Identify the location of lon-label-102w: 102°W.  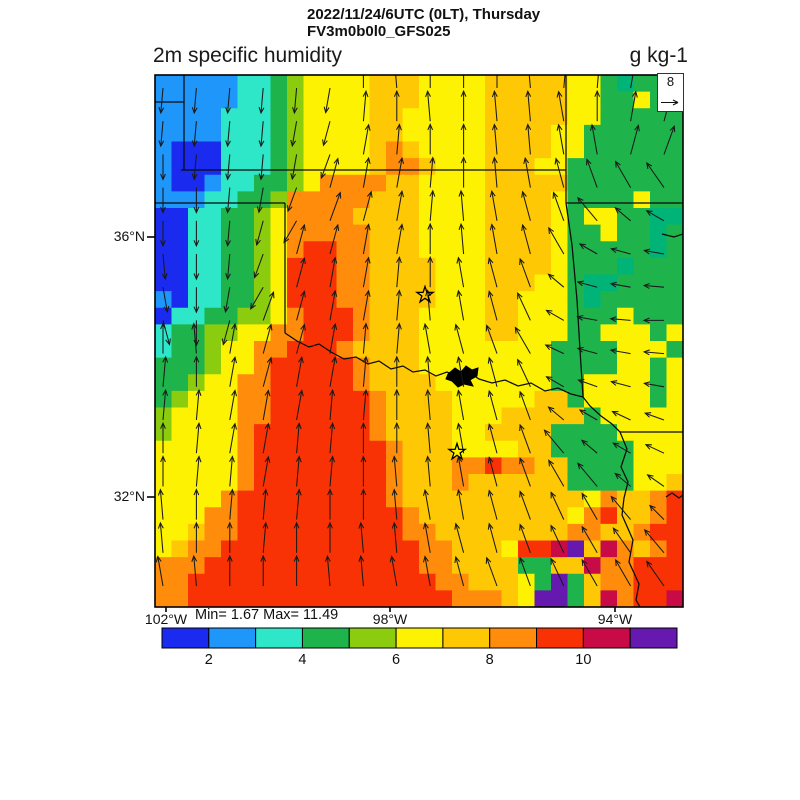
(166, 619).